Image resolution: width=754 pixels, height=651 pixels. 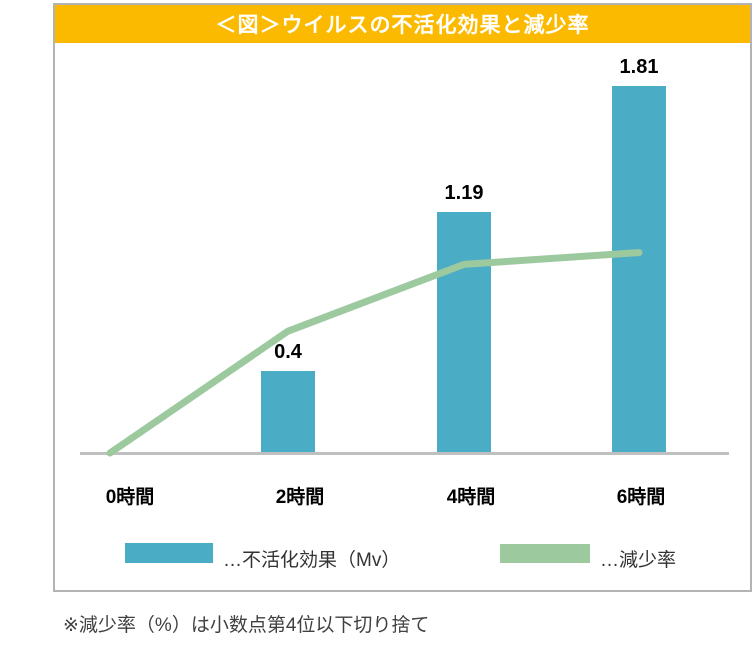 I want to click on legend-swatch-reduction-rate, so click(x=545, y=553).